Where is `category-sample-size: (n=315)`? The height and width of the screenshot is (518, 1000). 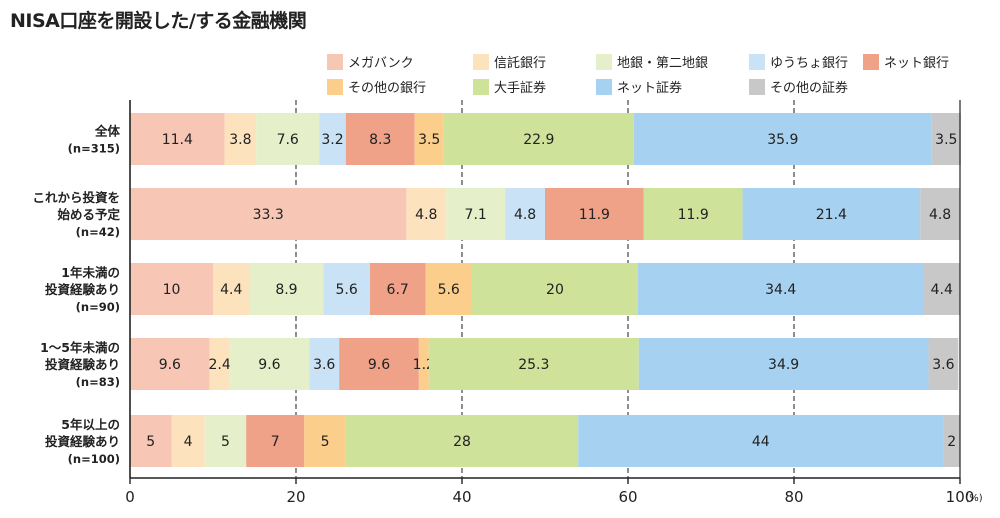
category-sample-size: (n=315) is located at coordinates (94, 149).